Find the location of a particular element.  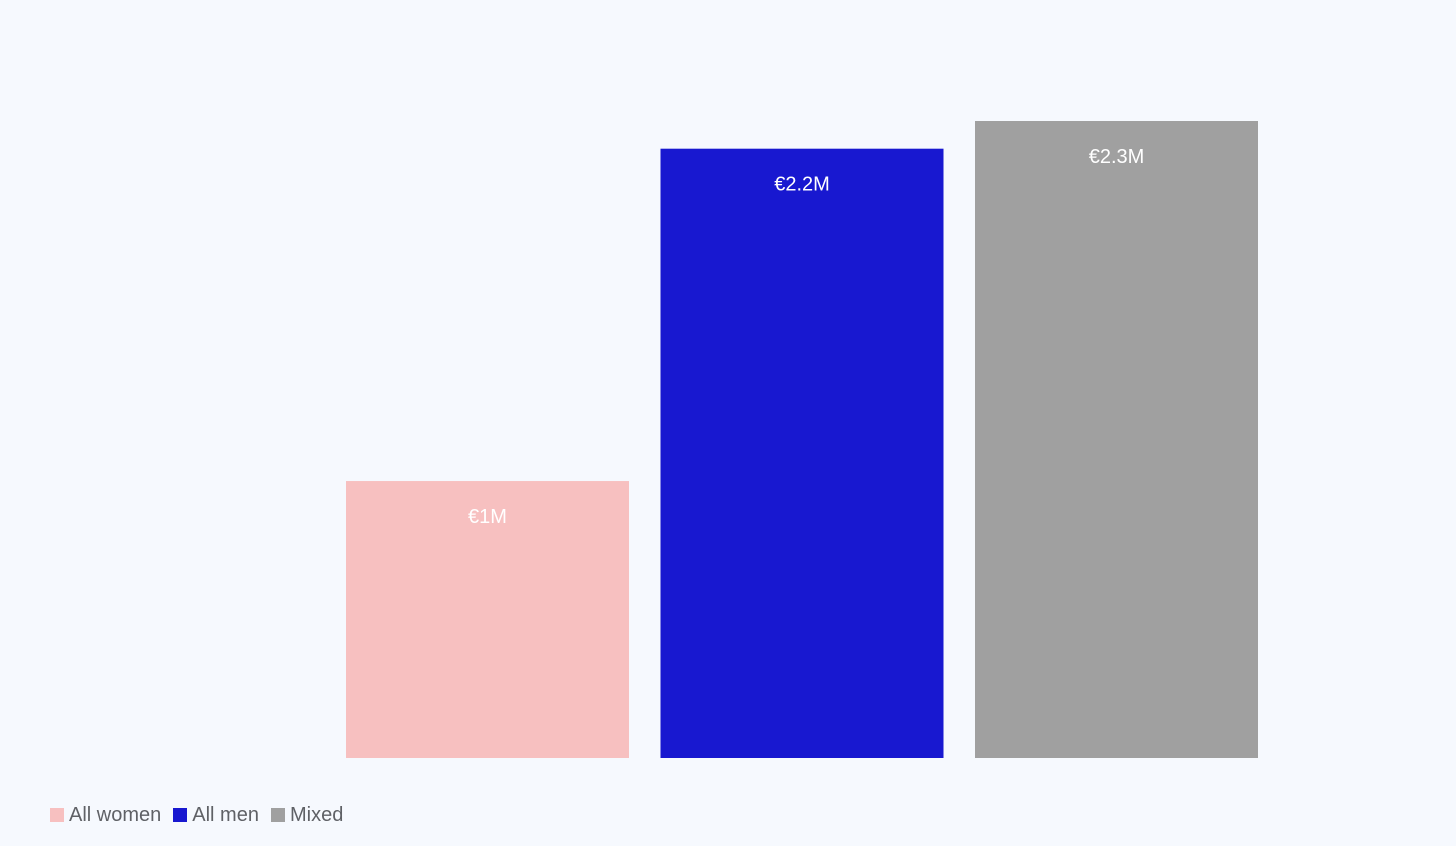

legend-swatch-mixed is located at coordinates (277, 815).